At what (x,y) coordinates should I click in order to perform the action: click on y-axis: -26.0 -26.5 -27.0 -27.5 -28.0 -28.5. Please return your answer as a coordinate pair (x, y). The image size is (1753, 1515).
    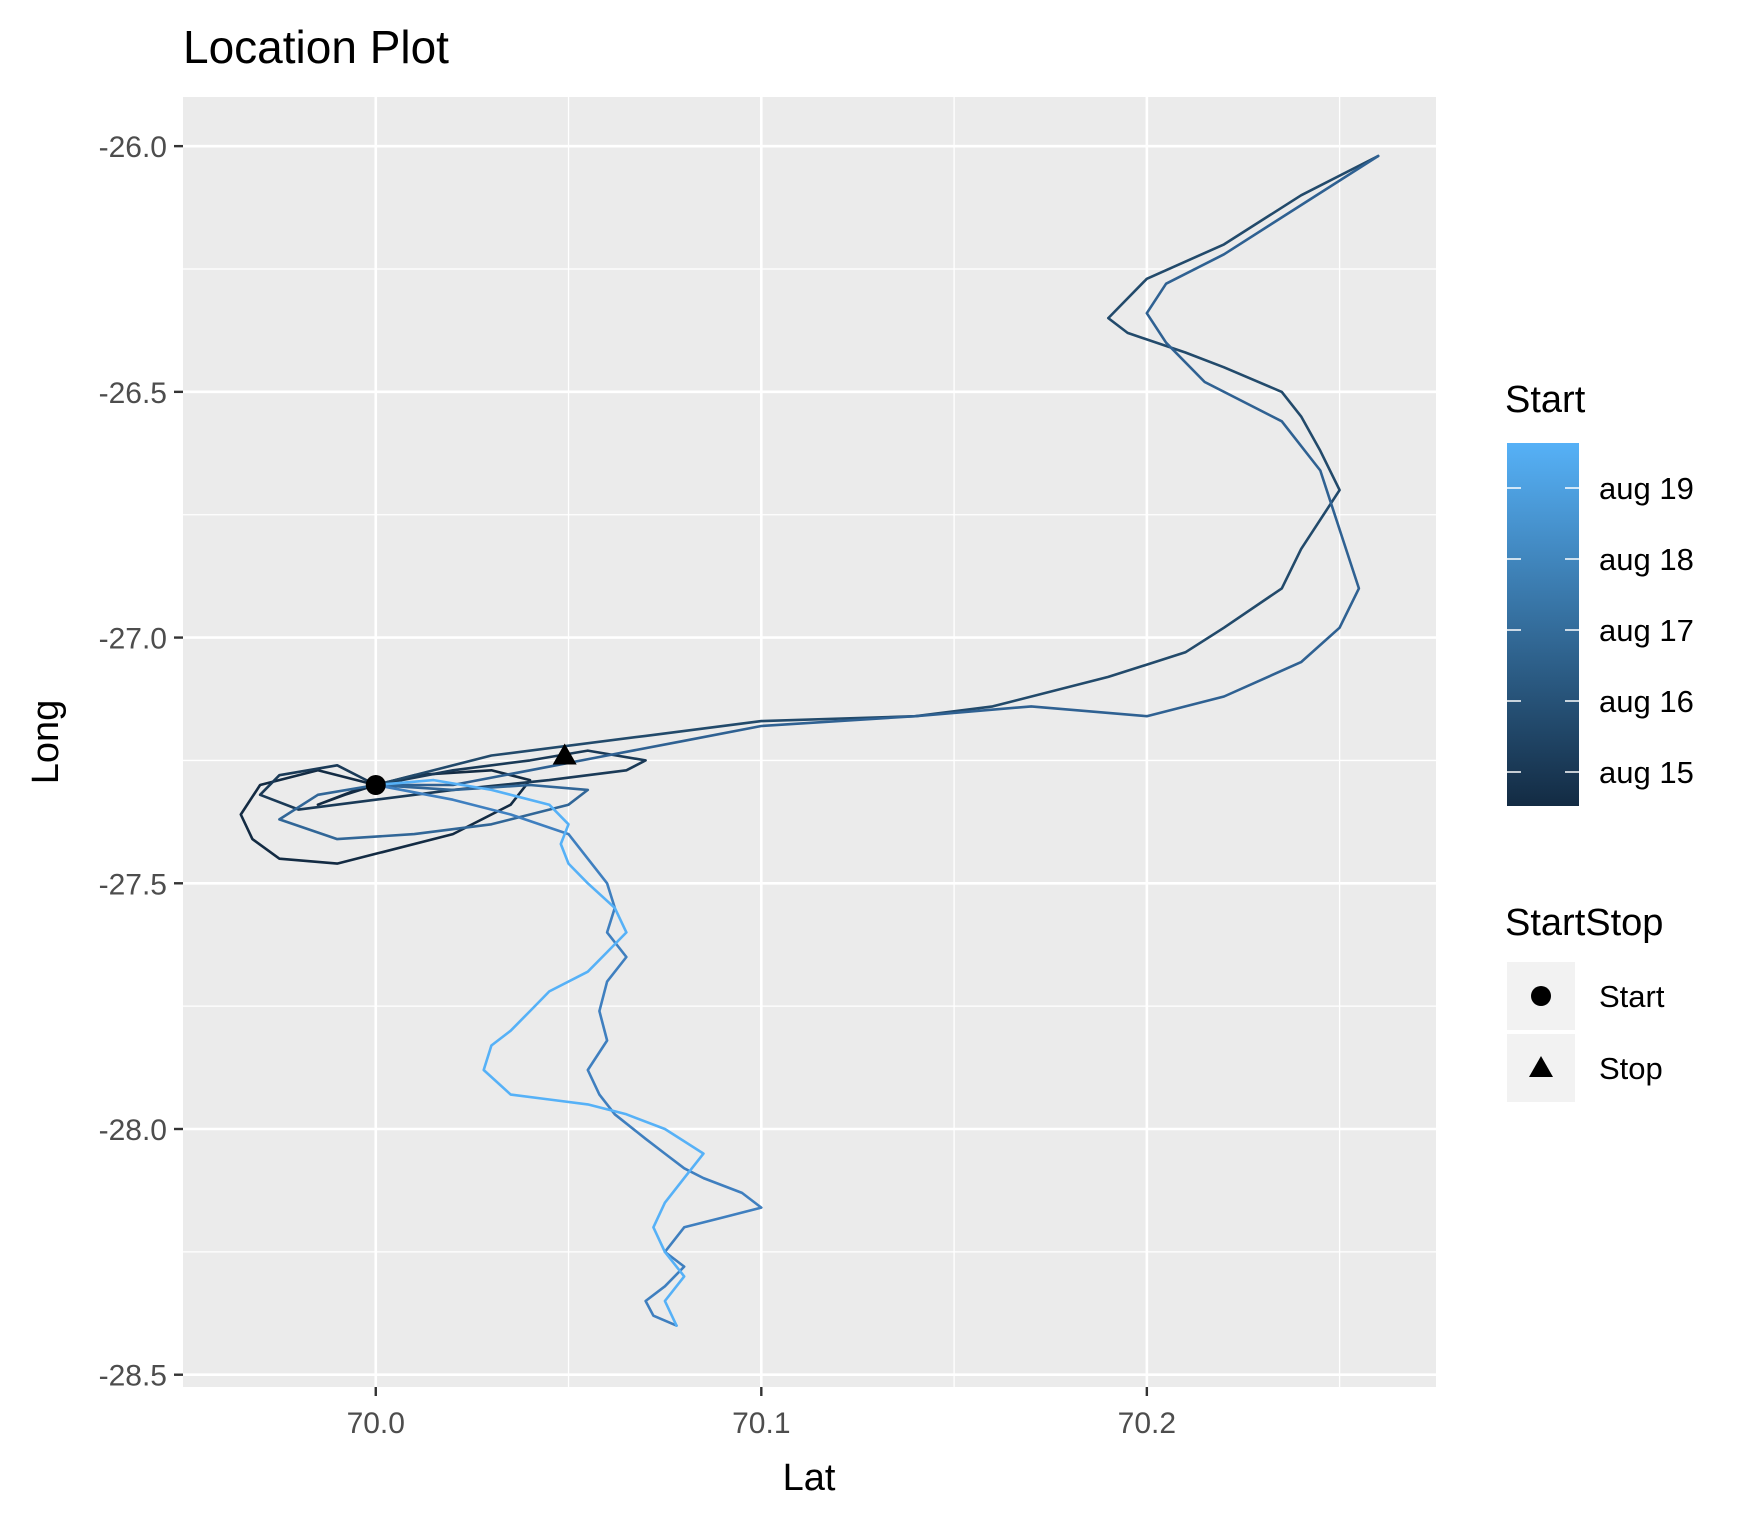
    Looking at the image, I should click on (141, 762).